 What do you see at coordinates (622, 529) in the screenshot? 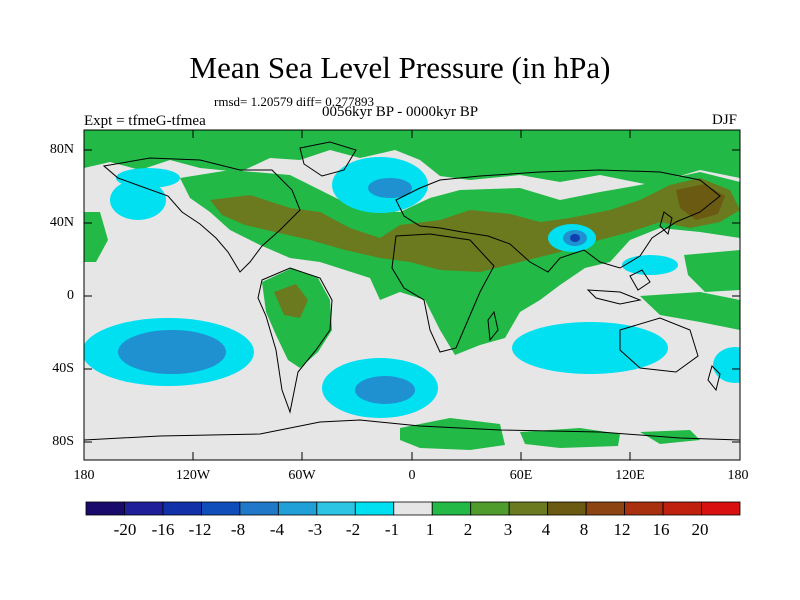
I see `colorbar-label: 12` at bounding box center [622, 529].